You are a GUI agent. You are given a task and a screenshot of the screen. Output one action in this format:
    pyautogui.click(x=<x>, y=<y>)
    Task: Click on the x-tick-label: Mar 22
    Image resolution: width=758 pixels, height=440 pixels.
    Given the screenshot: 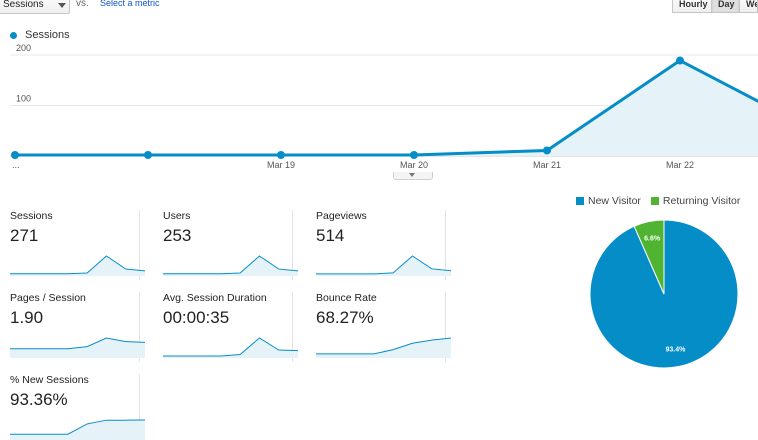 What is the action you would take?
    pyautogui.click(x=680, y=165)
    